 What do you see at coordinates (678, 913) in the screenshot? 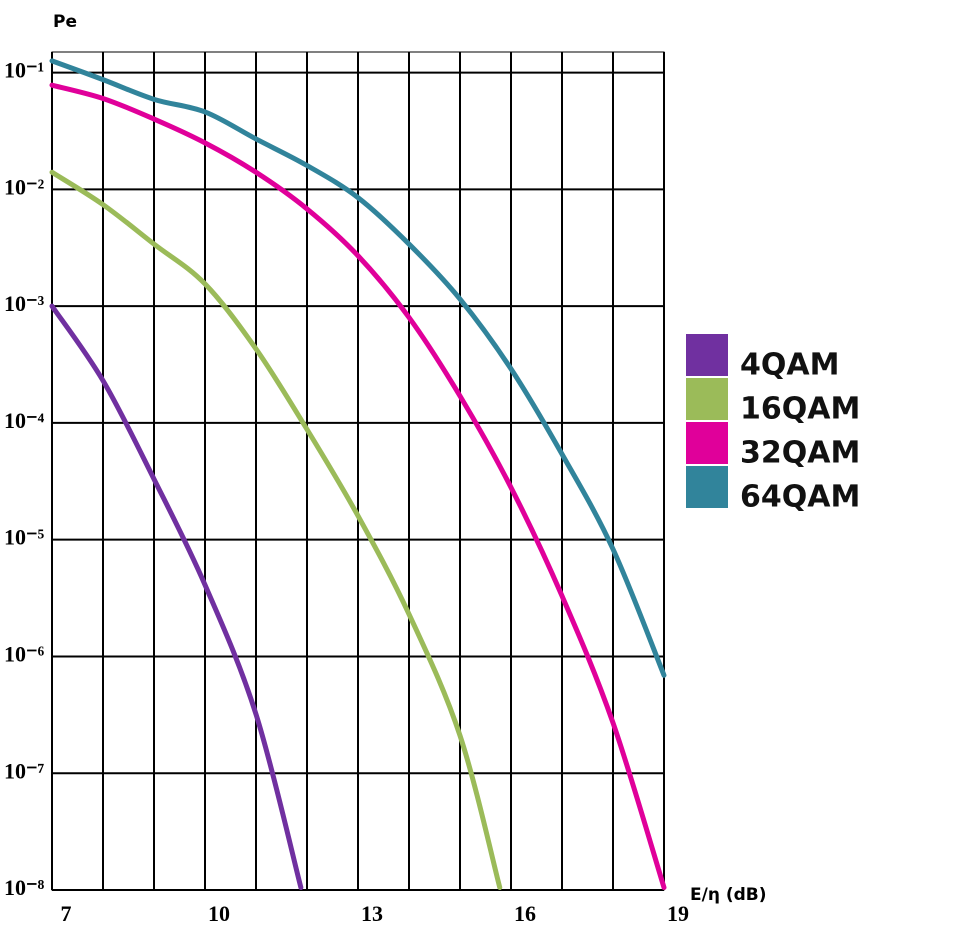
I see `x-tick-label: 19` at bounding box center [678, 913].